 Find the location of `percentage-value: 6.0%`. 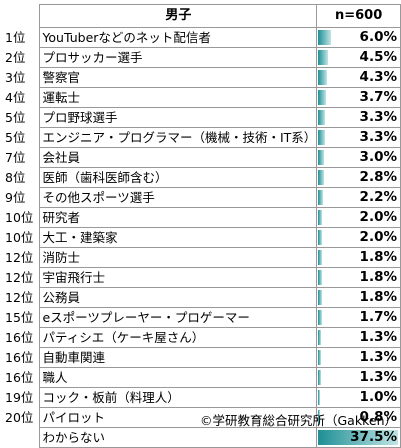

percentage-value: 6.0% is located at coordinates (378, 37).